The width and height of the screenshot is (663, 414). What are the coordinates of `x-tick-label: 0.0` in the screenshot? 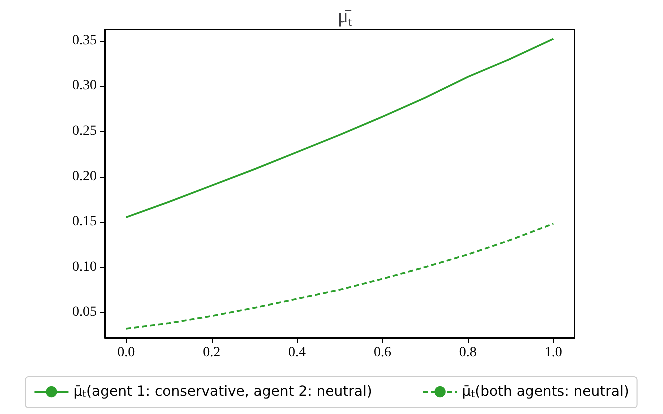 It's located at (127, 353).